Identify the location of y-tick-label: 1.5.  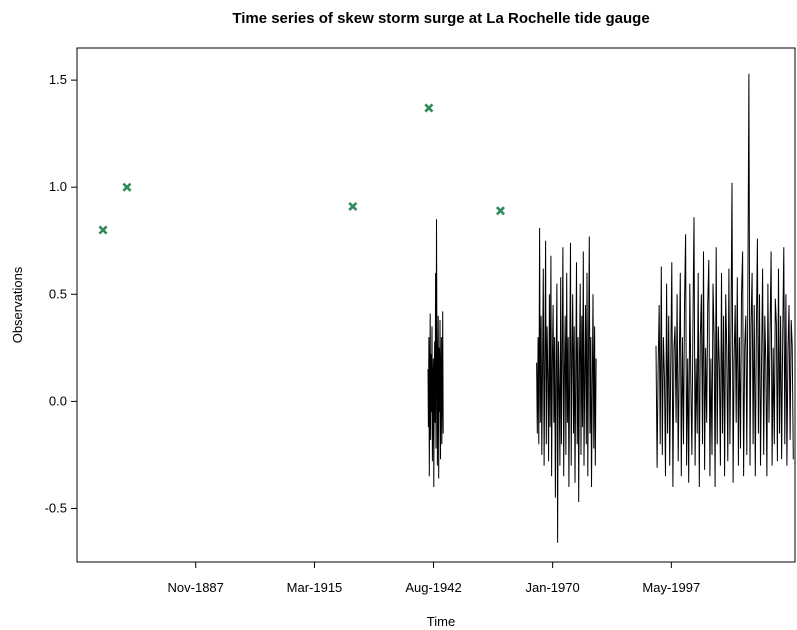
(58, 79).